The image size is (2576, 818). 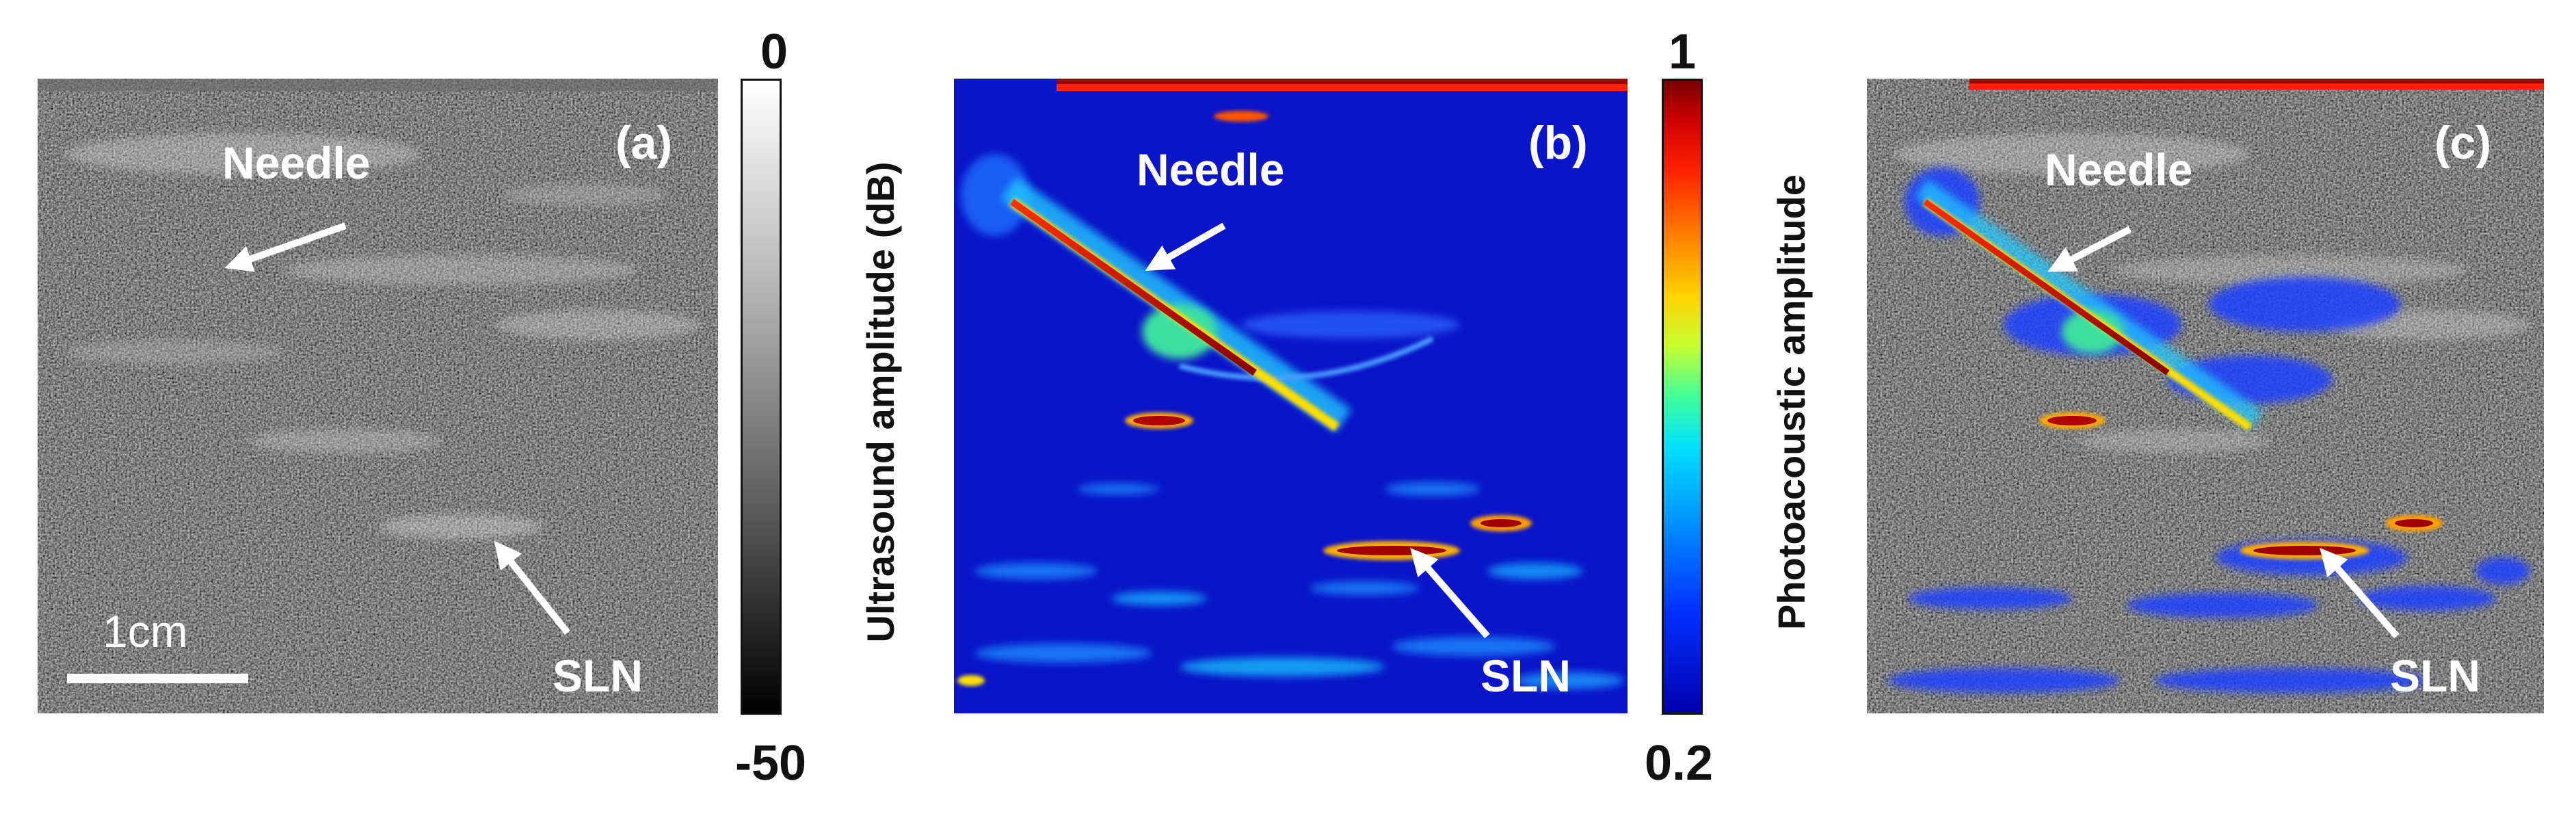 I want to click on sln-label-b: SLN, so click(x=1525, y=675).